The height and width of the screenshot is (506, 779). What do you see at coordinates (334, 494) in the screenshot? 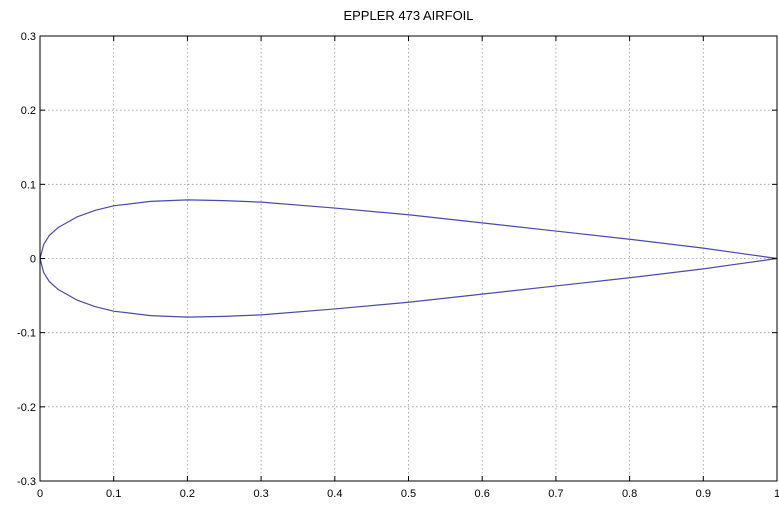
I see `x-tick-label: 0.4` at bounding box center [334, 494].